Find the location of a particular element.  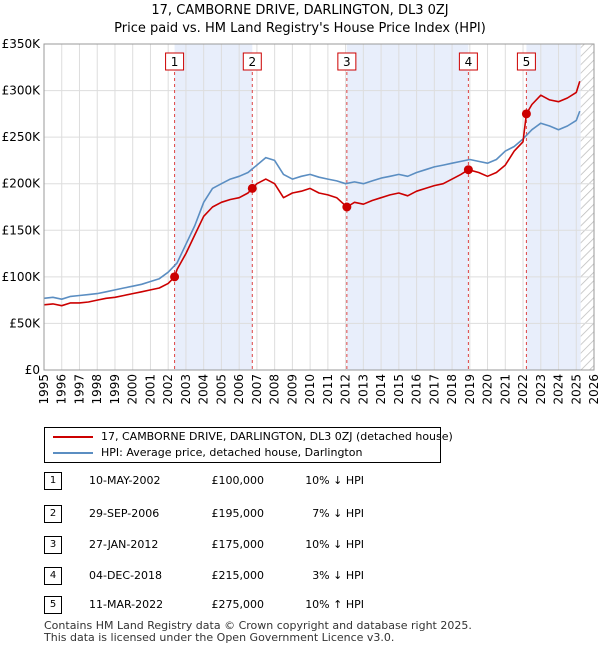

x-tick-label: 2019 is located at coordinates (470, 389).